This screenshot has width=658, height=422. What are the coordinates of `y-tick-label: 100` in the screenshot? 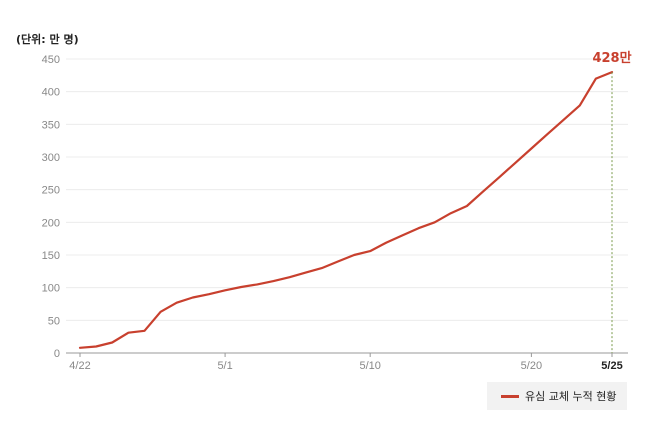 It's located at (51, 289).